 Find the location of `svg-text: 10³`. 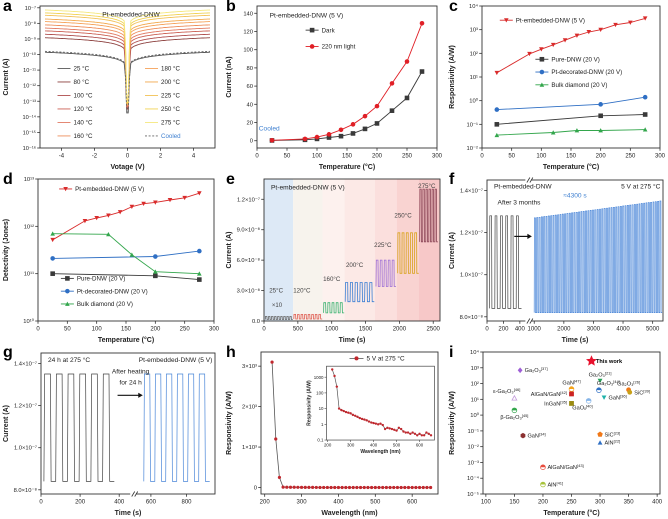

svg-text: 10³ is located at coordinates (474, 31).